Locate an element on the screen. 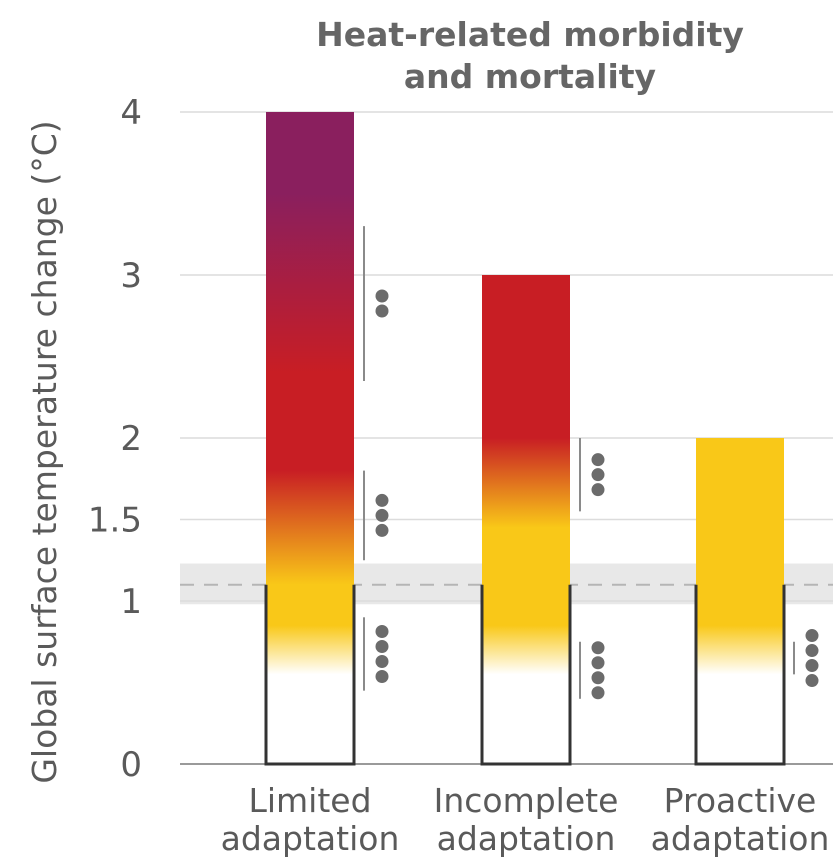 The width and height of the screenshot is (833, 864). y-tick-label: 3 is located at coordinates (131, 276).